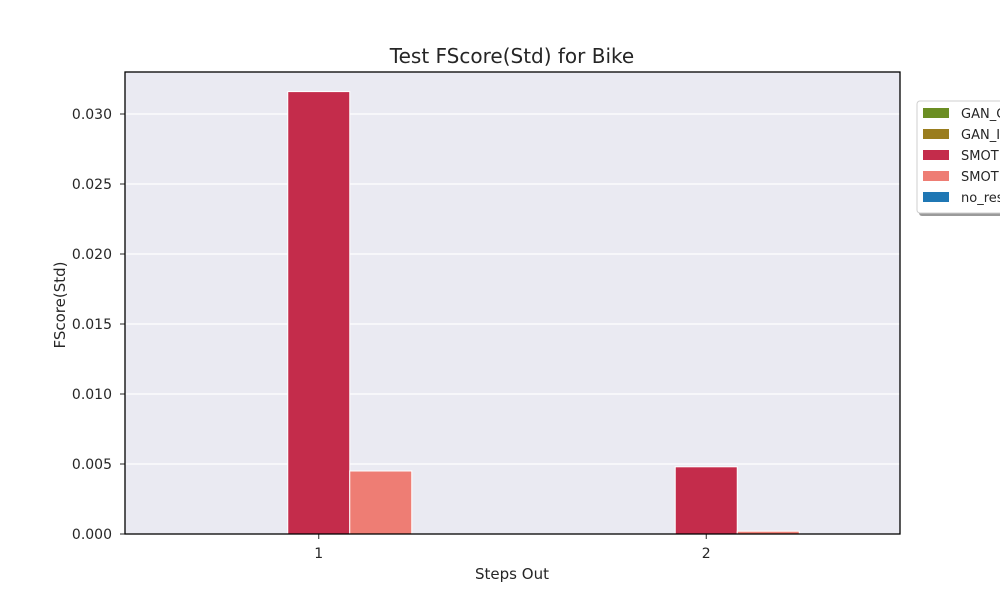 This screenshot has height=605, width=1000. I want to click on y-tick-label: 0.020, so click(92, 255).